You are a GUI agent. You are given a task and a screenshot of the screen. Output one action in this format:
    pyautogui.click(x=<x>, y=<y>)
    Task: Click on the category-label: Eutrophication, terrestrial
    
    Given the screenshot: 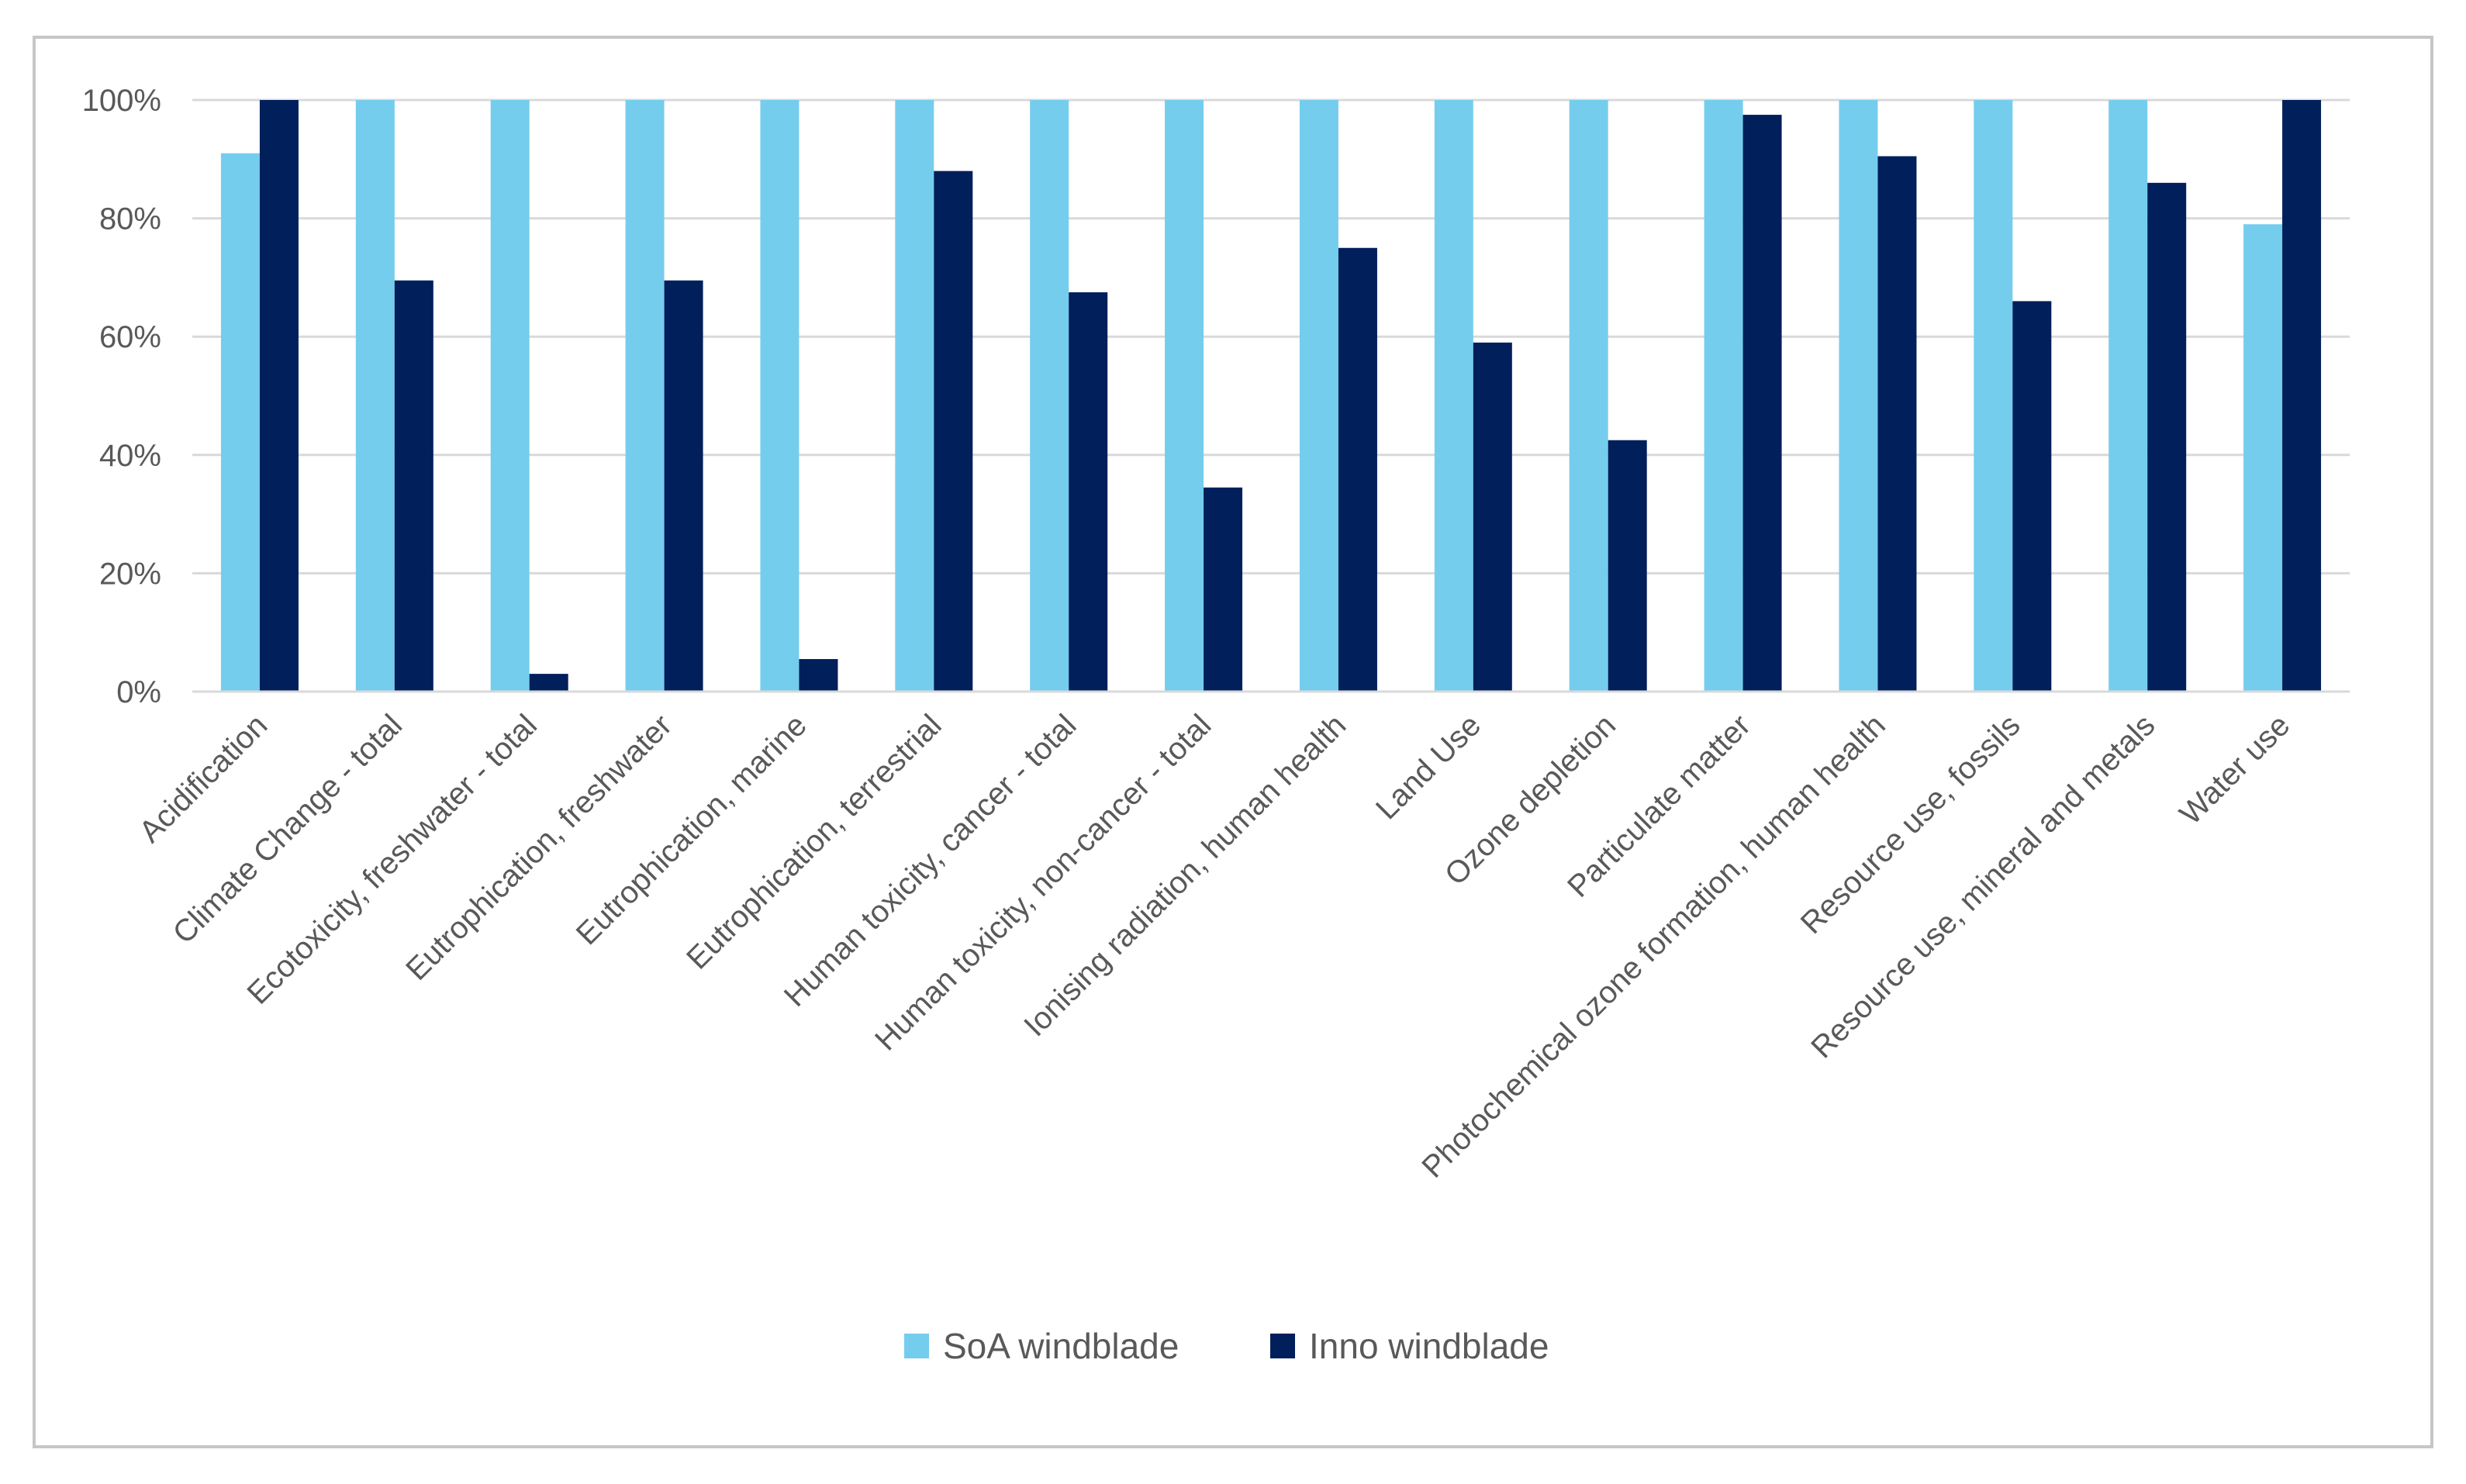 What is the action you would take?
    pyautogui.click(x=814, y=842)
    